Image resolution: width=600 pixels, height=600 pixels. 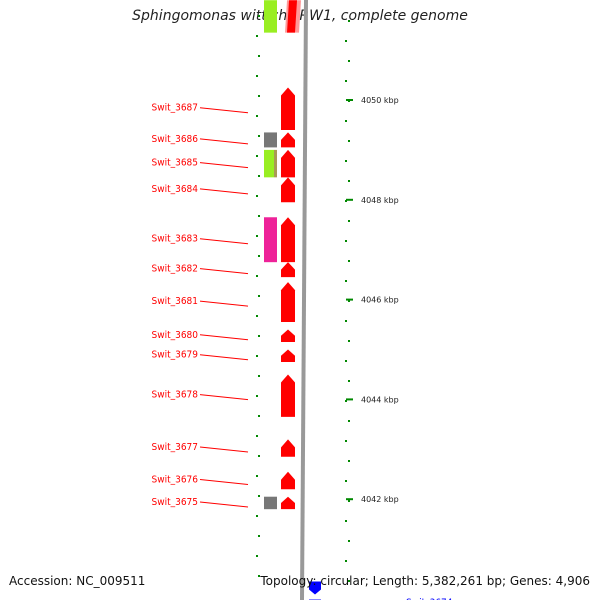 I want to click on grid-dots, so click(x=303, y=298).